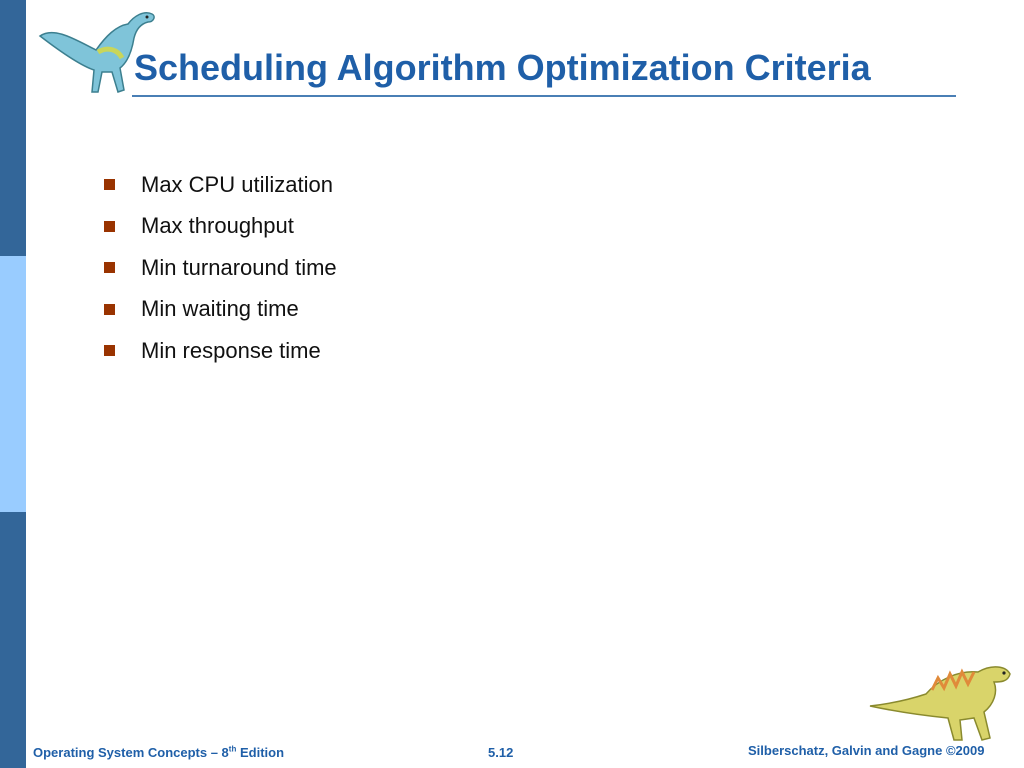 The width and height of the screenshot is (1024, 768). What do you see at coordinates (232, 749) in the screenshot?
I see `edition-superscript: th` at bounding box center [232, 749].